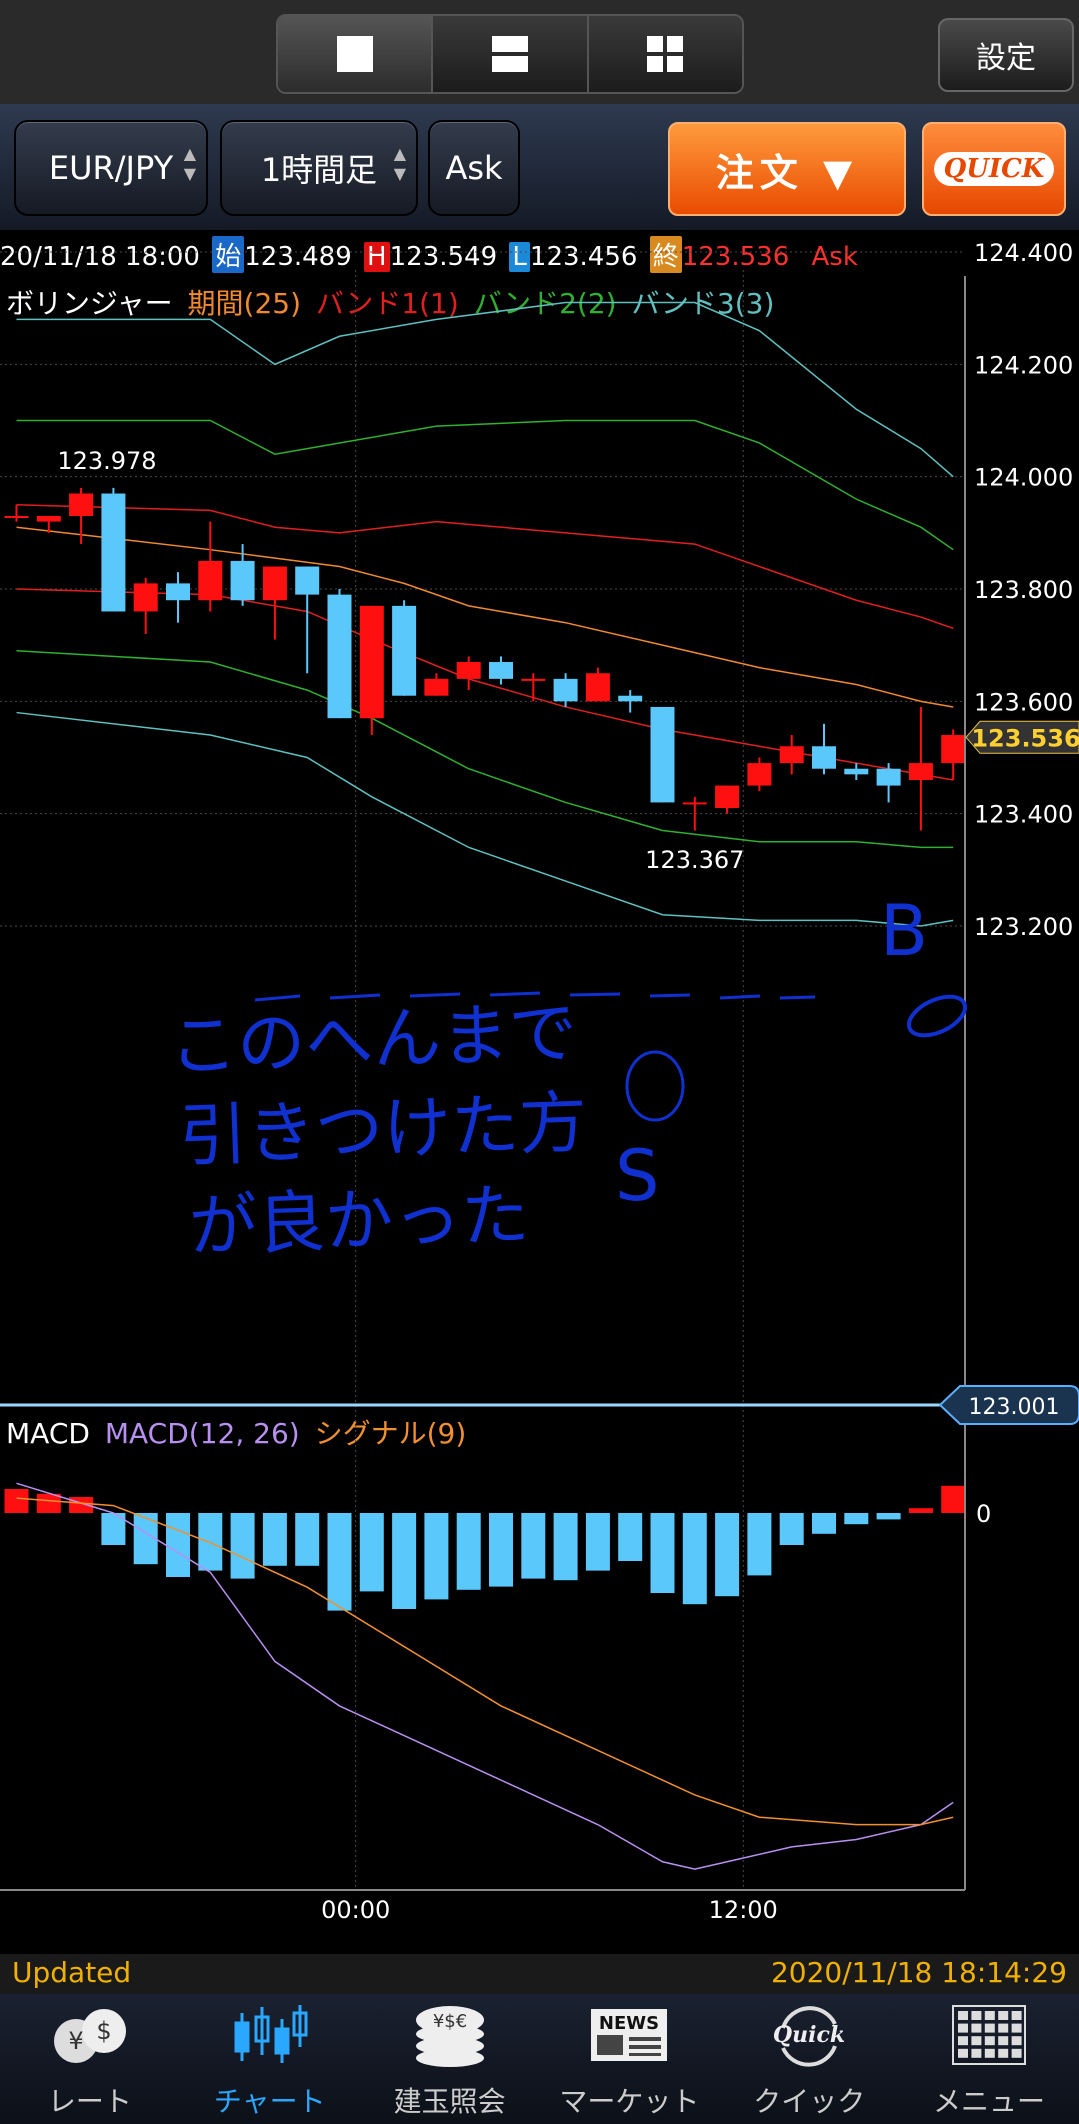 This screenshot has height=2124, width=1079. What do you see at coordinates (485, 1661) in the screenshot?
I see `signal-line` at bounding box center [485, 1661].